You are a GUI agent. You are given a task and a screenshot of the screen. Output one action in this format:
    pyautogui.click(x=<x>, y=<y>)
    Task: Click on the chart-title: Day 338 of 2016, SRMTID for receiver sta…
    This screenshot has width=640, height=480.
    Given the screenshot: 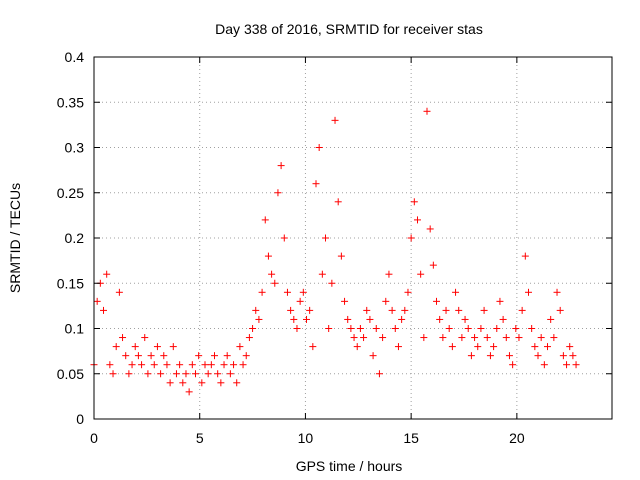 What is the action you would take?
    pyautogui.click(x=349, y=29)
    